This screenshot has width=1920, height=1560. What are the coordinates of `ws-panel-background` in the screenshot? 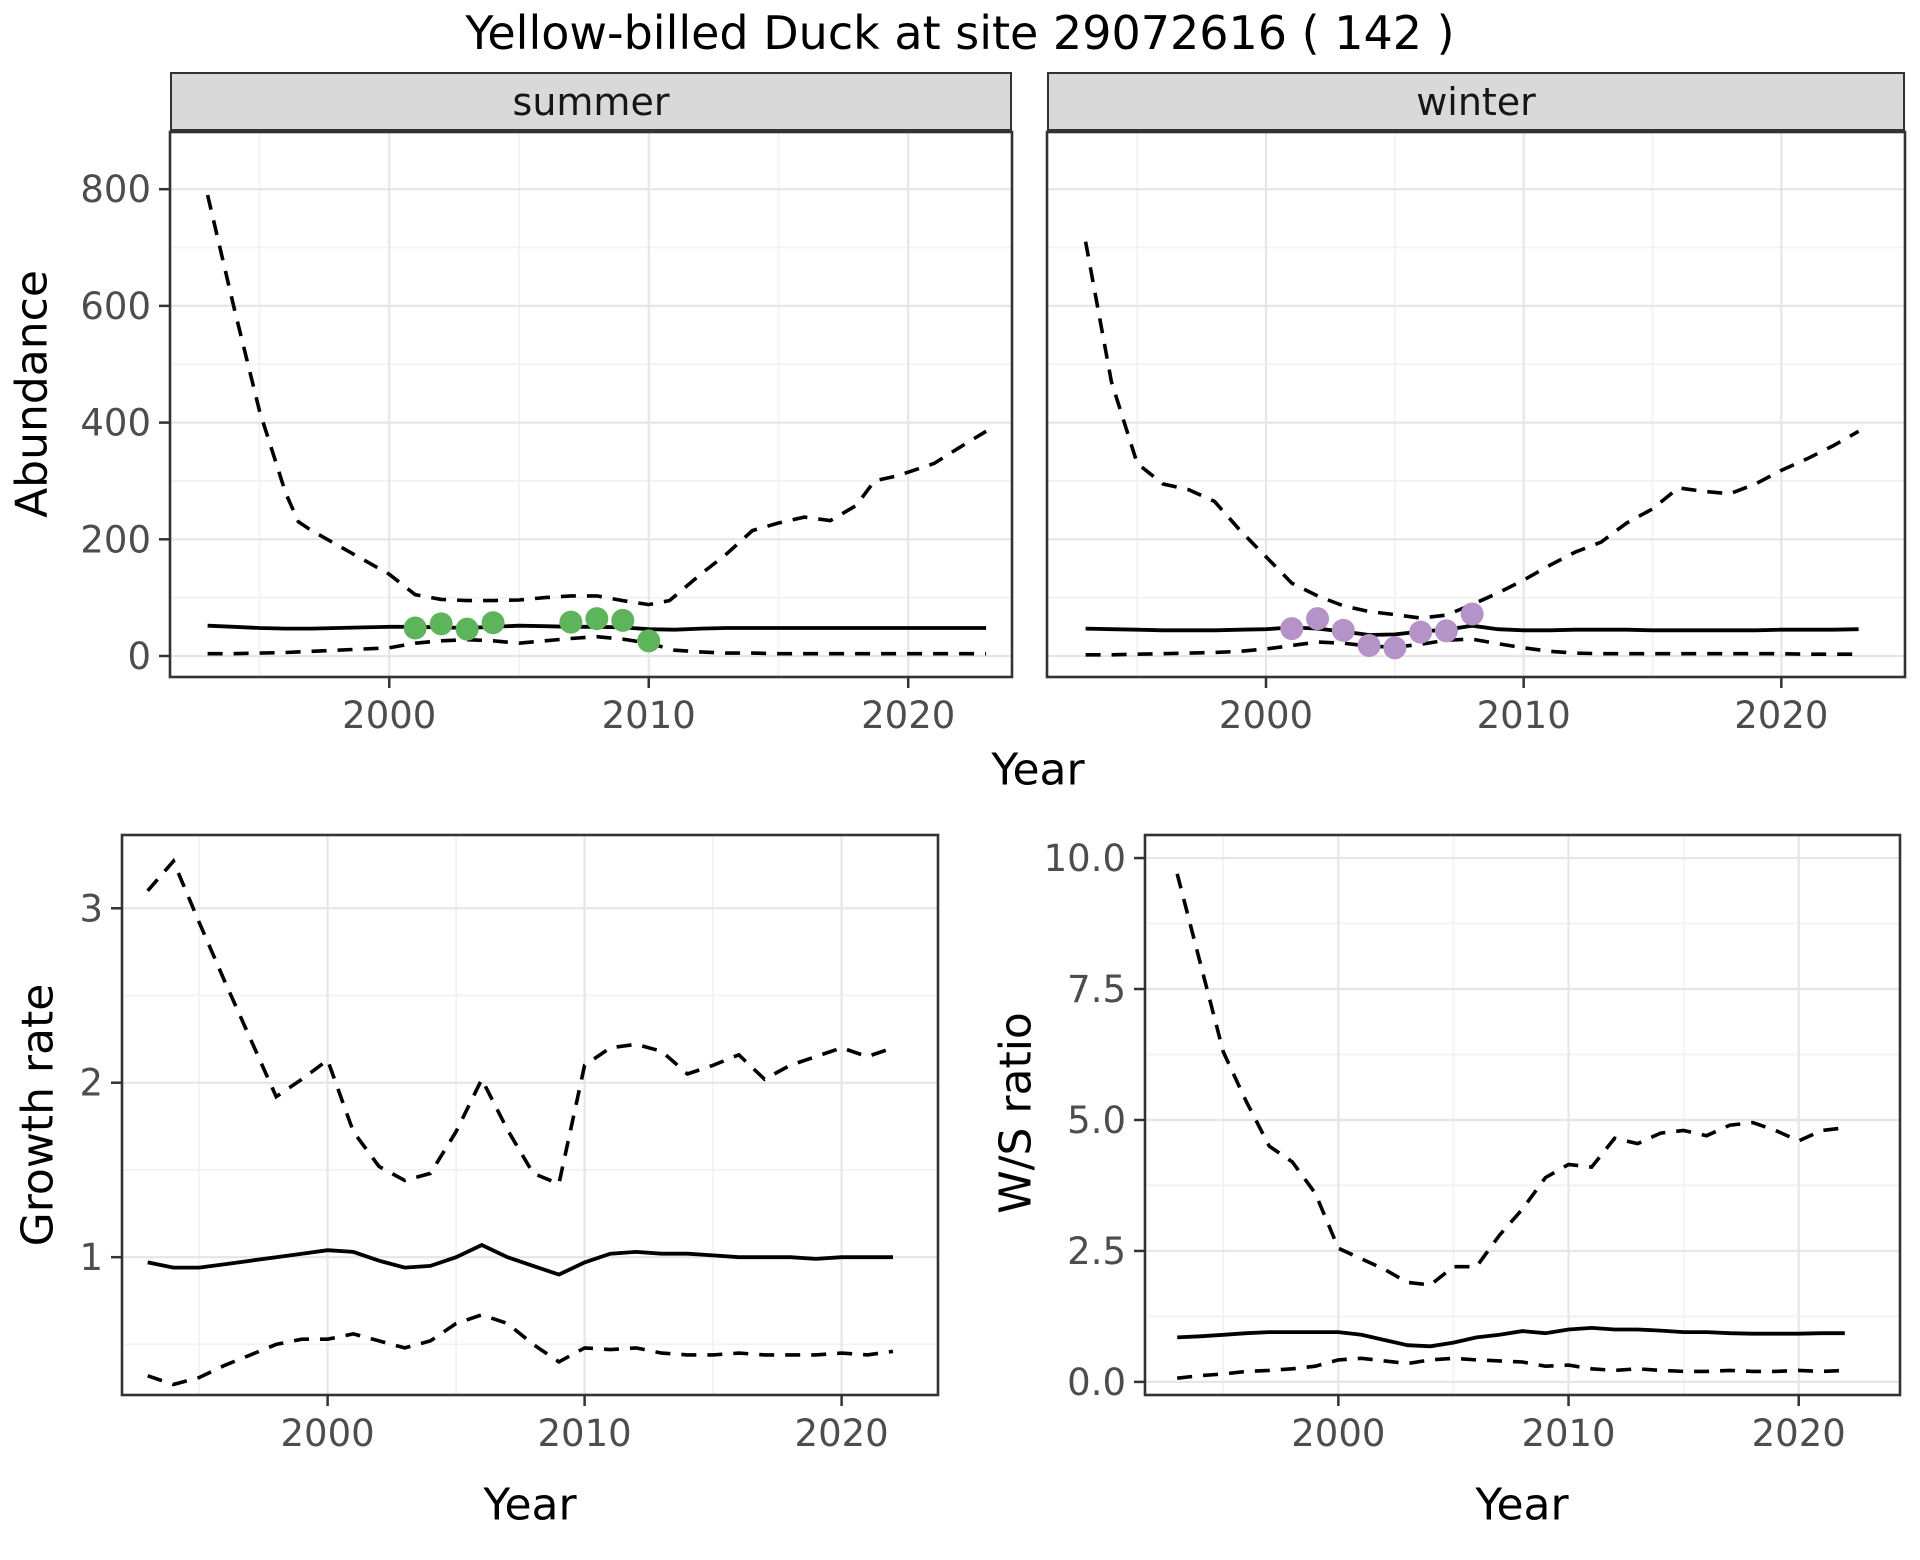 It's located at (1522, 1115).